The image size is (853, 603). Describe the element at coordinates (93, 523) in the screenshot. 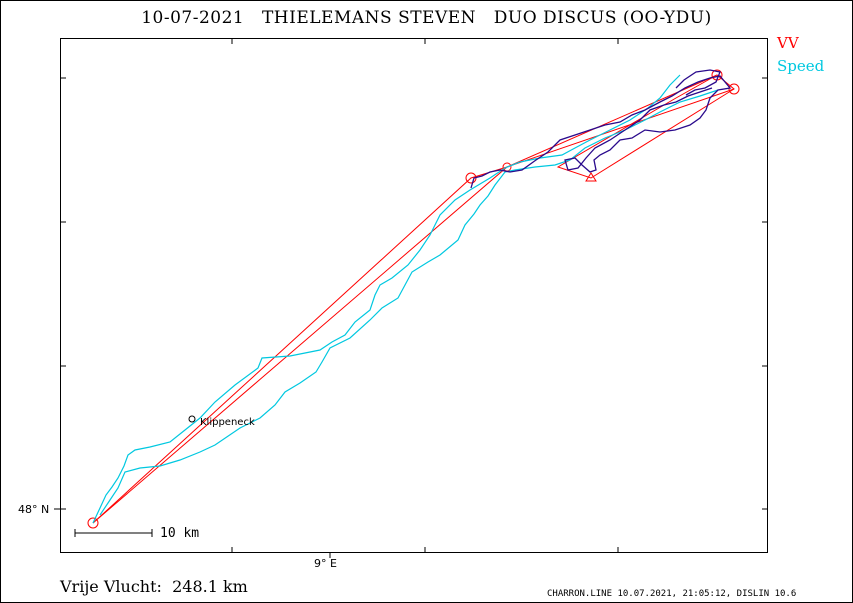

I see `turnpoint-start` at that location.